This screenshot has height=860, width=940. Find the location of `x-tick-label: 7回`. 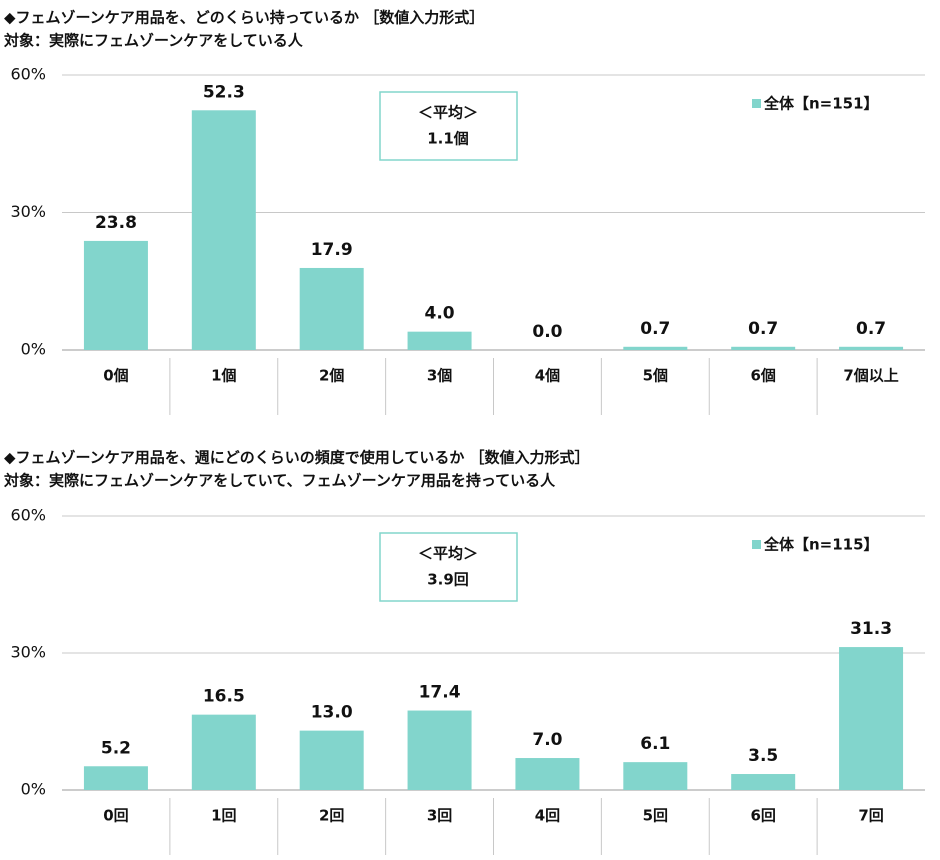

x-tick-label: 7回 is located at coordinates (870, 816).